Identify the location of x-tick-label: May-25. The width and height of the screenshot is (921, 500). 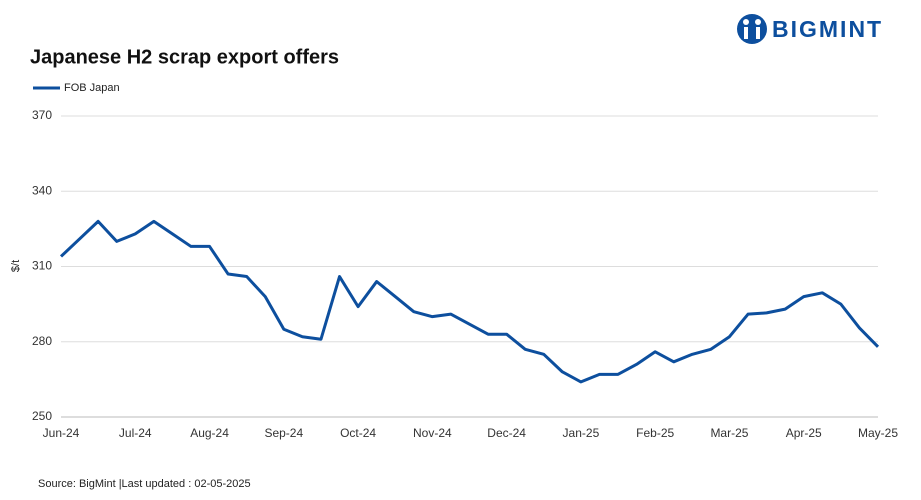
(878, 433).